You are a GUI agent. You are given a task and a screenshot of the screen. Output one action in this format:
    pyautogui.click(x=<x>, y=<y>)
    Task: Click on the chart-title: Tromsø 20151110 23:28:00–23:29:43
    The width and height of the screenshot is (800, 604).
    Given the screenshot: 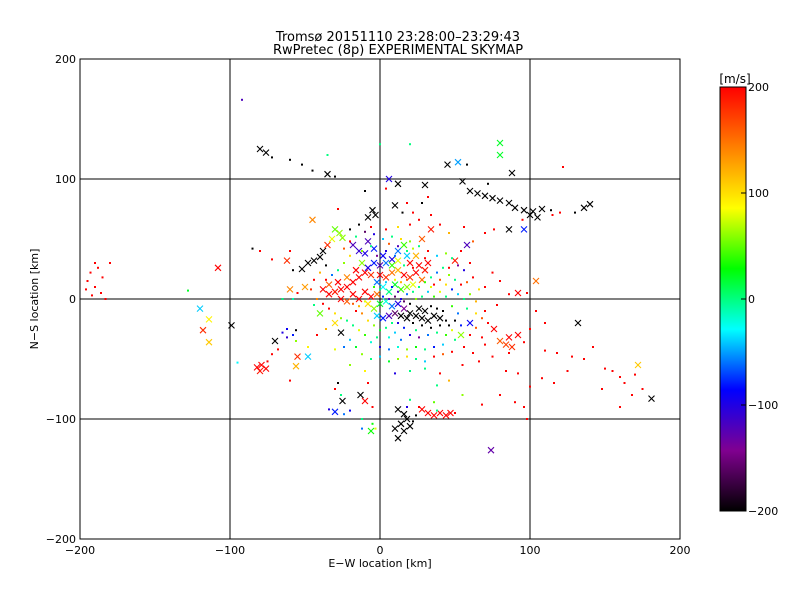 What is the action you would take?
    pyautogui.click(x=397, y=37)
    